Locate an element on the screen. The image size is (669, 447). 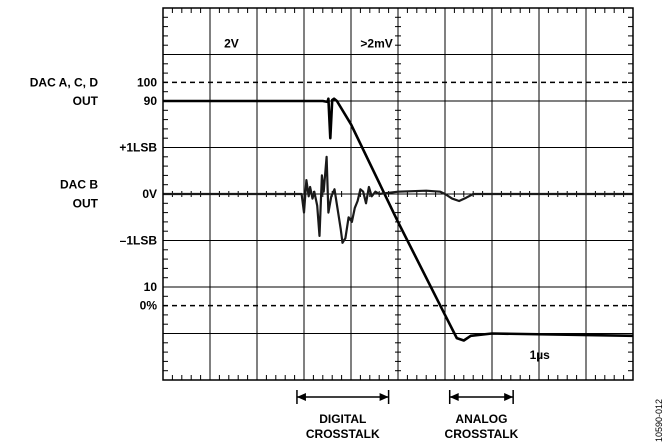
digital-arrow-left is located at coordinates (301, 397).